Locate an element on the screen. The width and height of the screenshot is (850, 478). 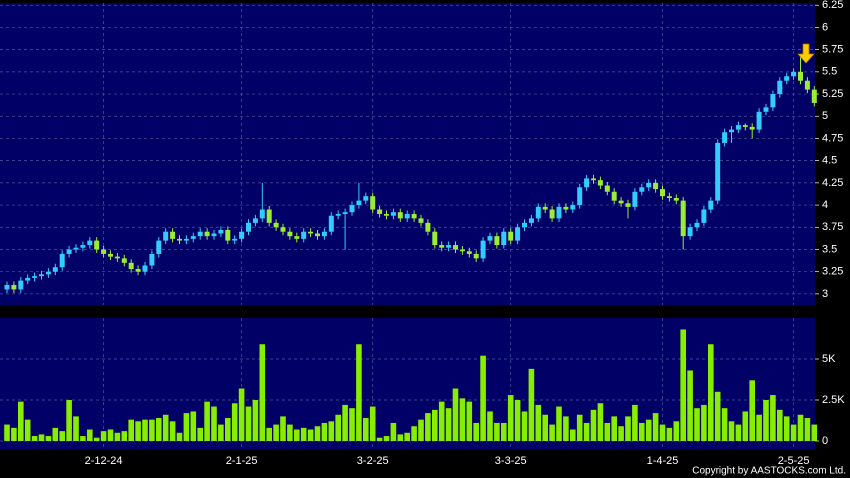
y-tick-label: 3.5 is located at coordinates (829, 249).